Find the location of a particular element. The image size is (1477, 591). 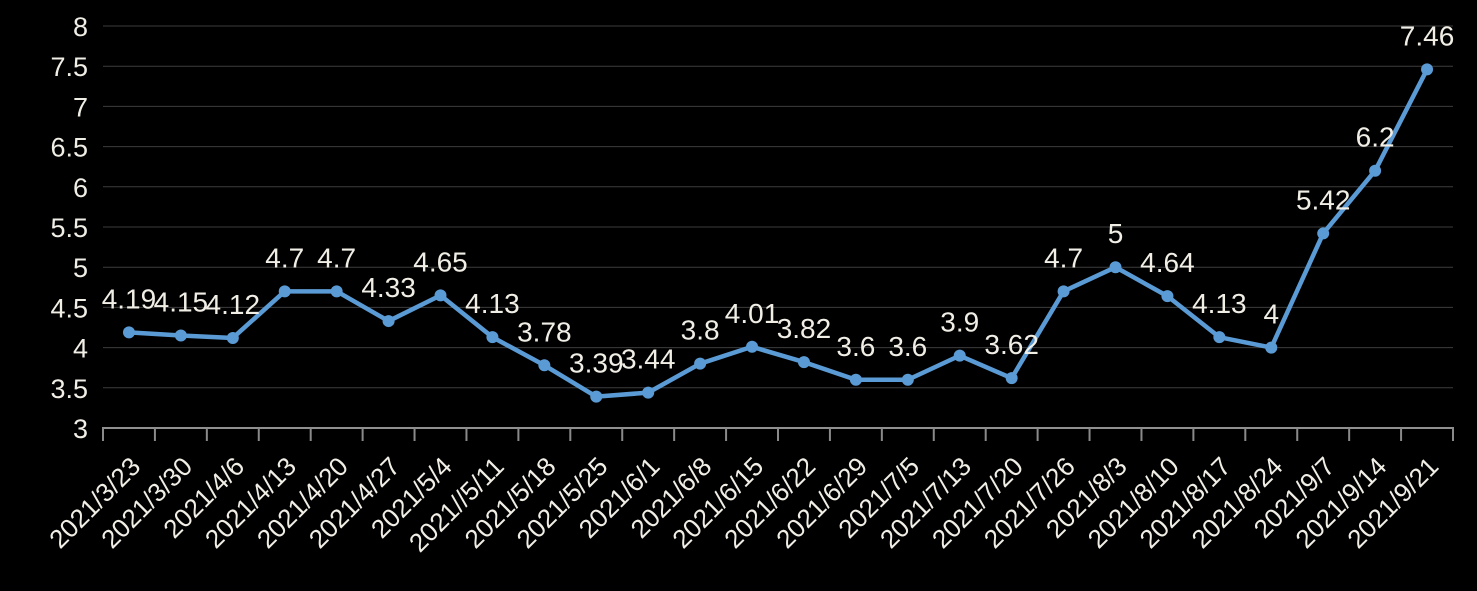

data-label: 3.78 is located at coordinates (544, 331).